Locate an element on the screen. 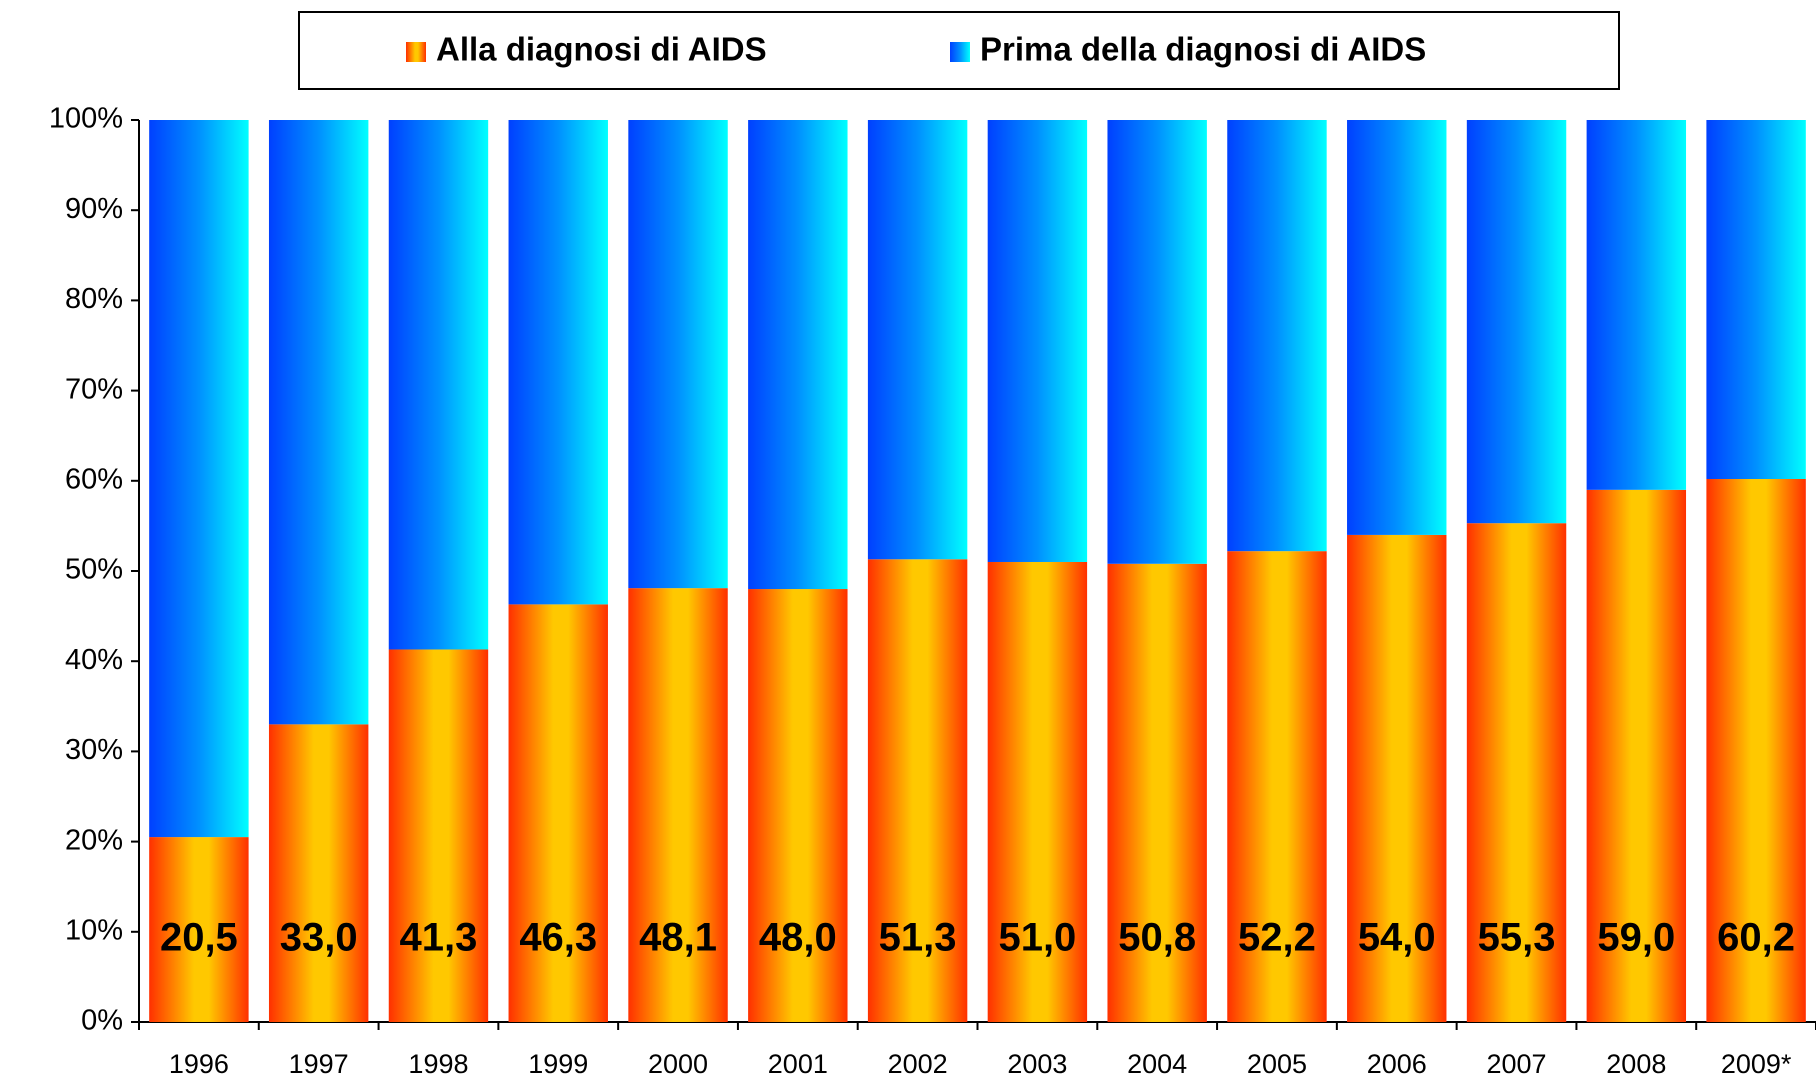 The image size is (1816, 1082). x-tick-label: 1996 is located at coordinates (199, 1064).